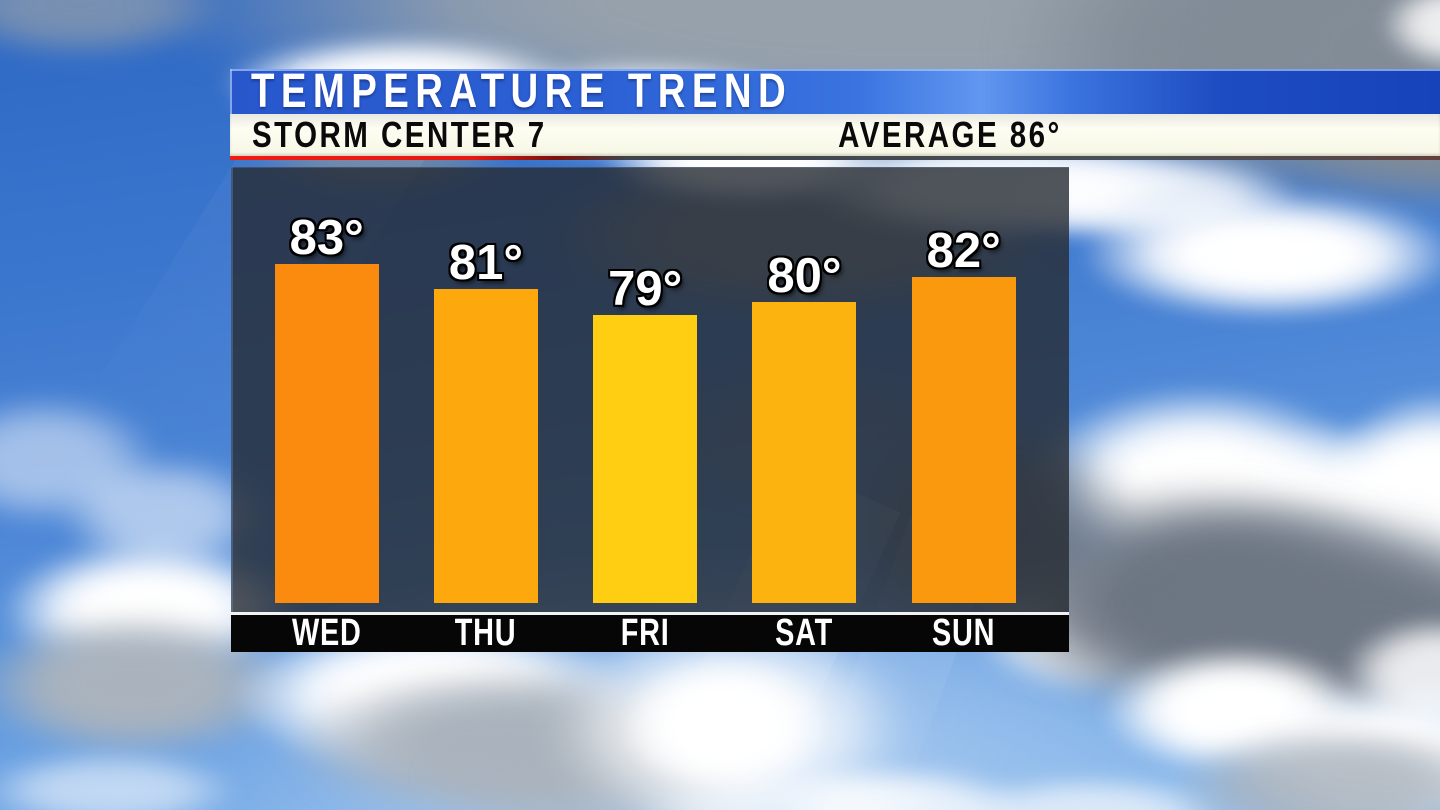  I want to click on bar-value-label: 82°, so click(963, 250).